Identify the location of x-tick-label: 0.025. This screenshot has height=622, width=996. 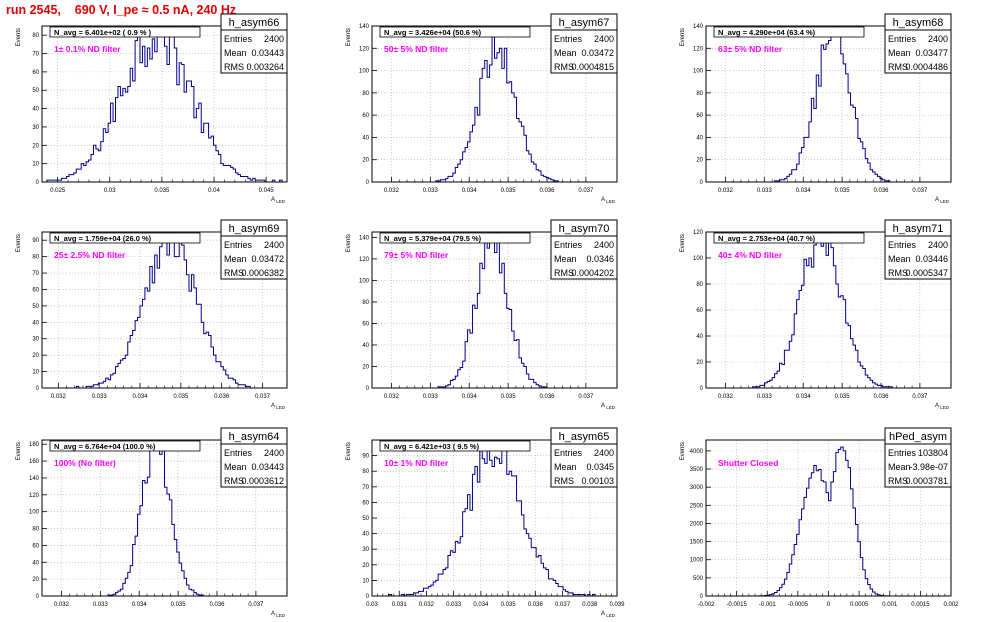
(58, 191).